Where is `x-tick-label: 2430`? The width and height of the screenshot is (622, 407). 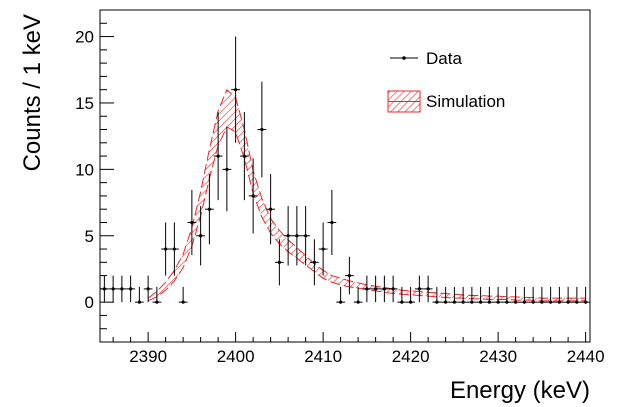
x-tick-label: 2430 is located at coordinates (498, 356).